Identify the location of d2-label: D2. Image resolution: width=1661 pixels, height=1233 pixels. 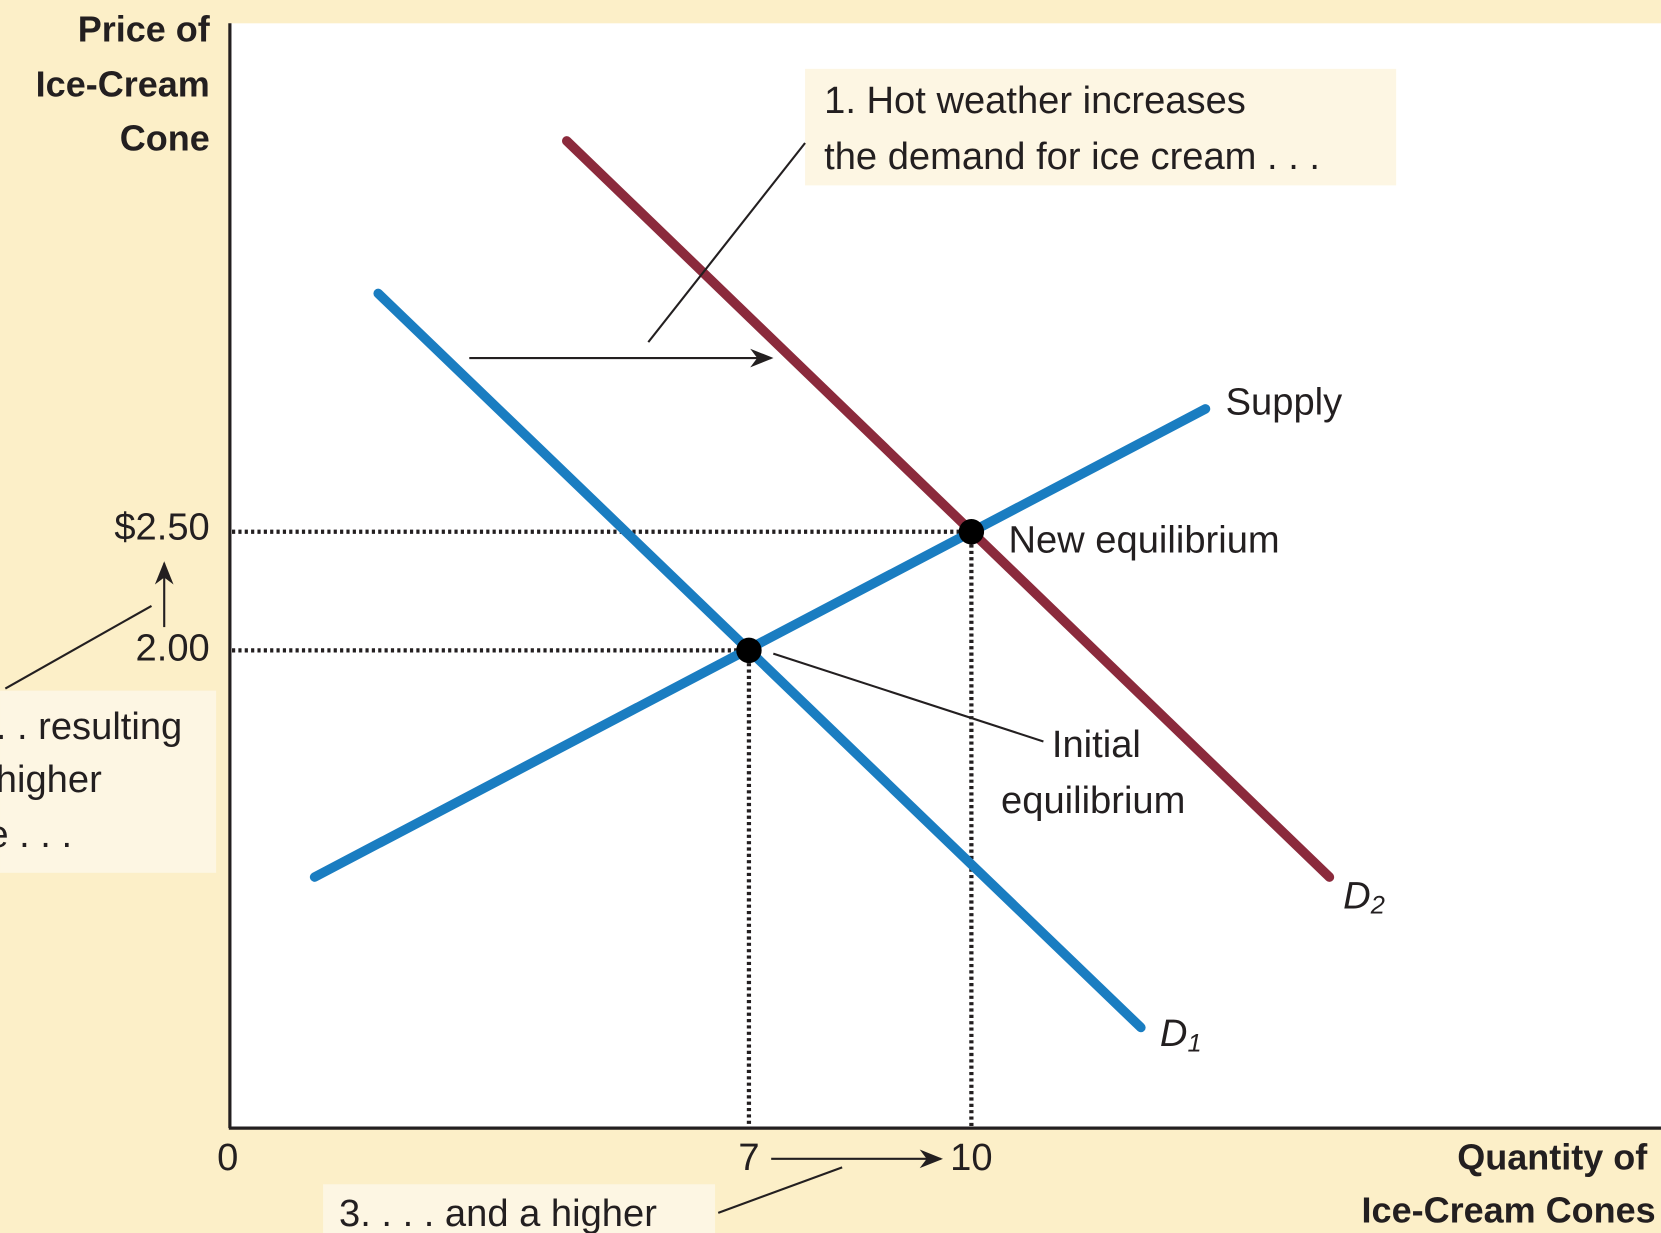
(1364, 896).